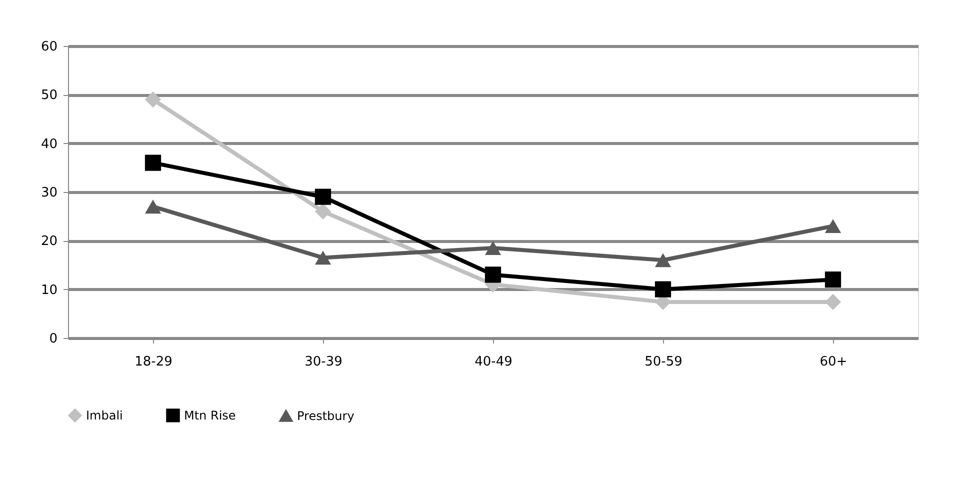  Describe the element at coordinates (49, 193) in the screenshot. I see `y-tick-label: 30` at that location.